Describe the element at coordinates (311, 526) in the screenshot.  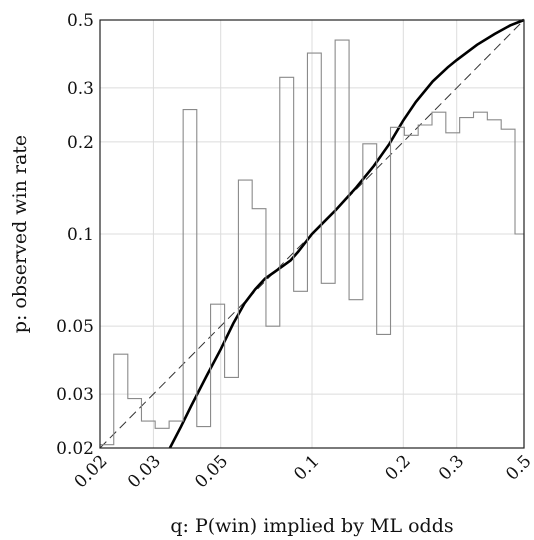
I see `x-axis-label: q: P(win) implied by ML odds` at that location.